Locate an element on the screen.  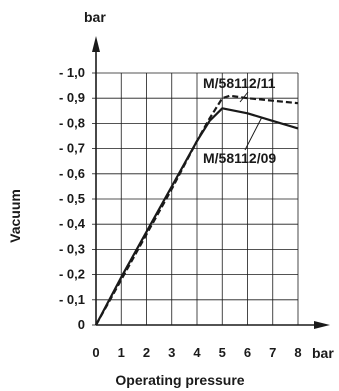
y-tick-label: - 0,7 is located at coordinates (72, 148).